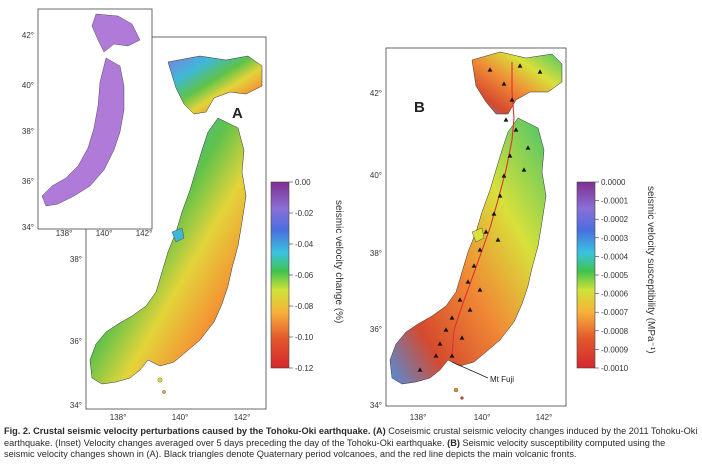 The height and width of the screenshot is (473, 702). What do you see at coordinates (615, 238) in the screenshot?
I see `colorbar-b-tick-label: -0.0003` at bounding box center [615, 238].